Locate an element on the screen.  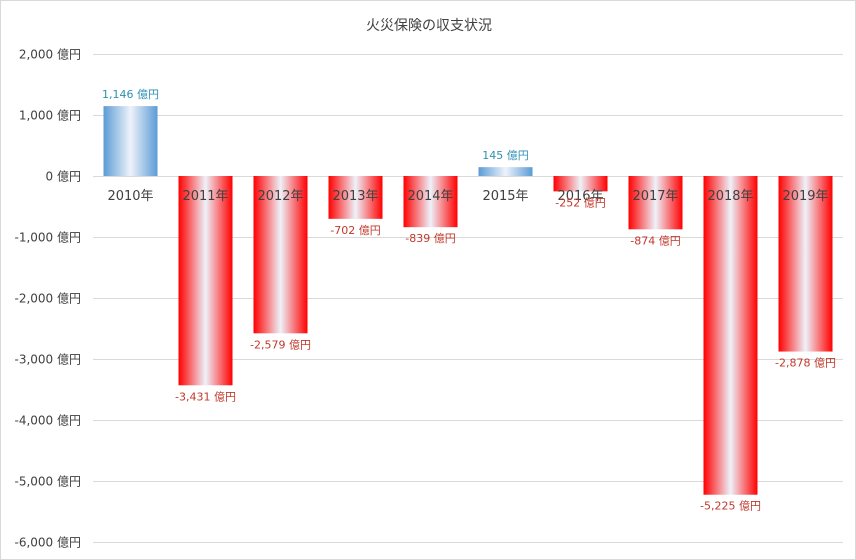
y-tick-label: -1,000 億円 is located at coordinates (48, 238).